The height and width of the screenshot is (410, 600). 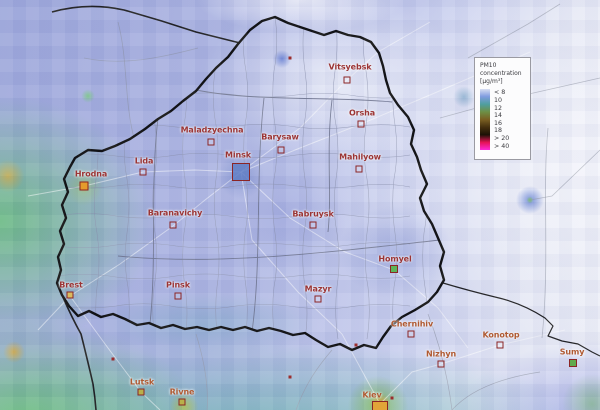 I want to click on city-label-pinsk: Pinsk, so click(x=178, y=285).